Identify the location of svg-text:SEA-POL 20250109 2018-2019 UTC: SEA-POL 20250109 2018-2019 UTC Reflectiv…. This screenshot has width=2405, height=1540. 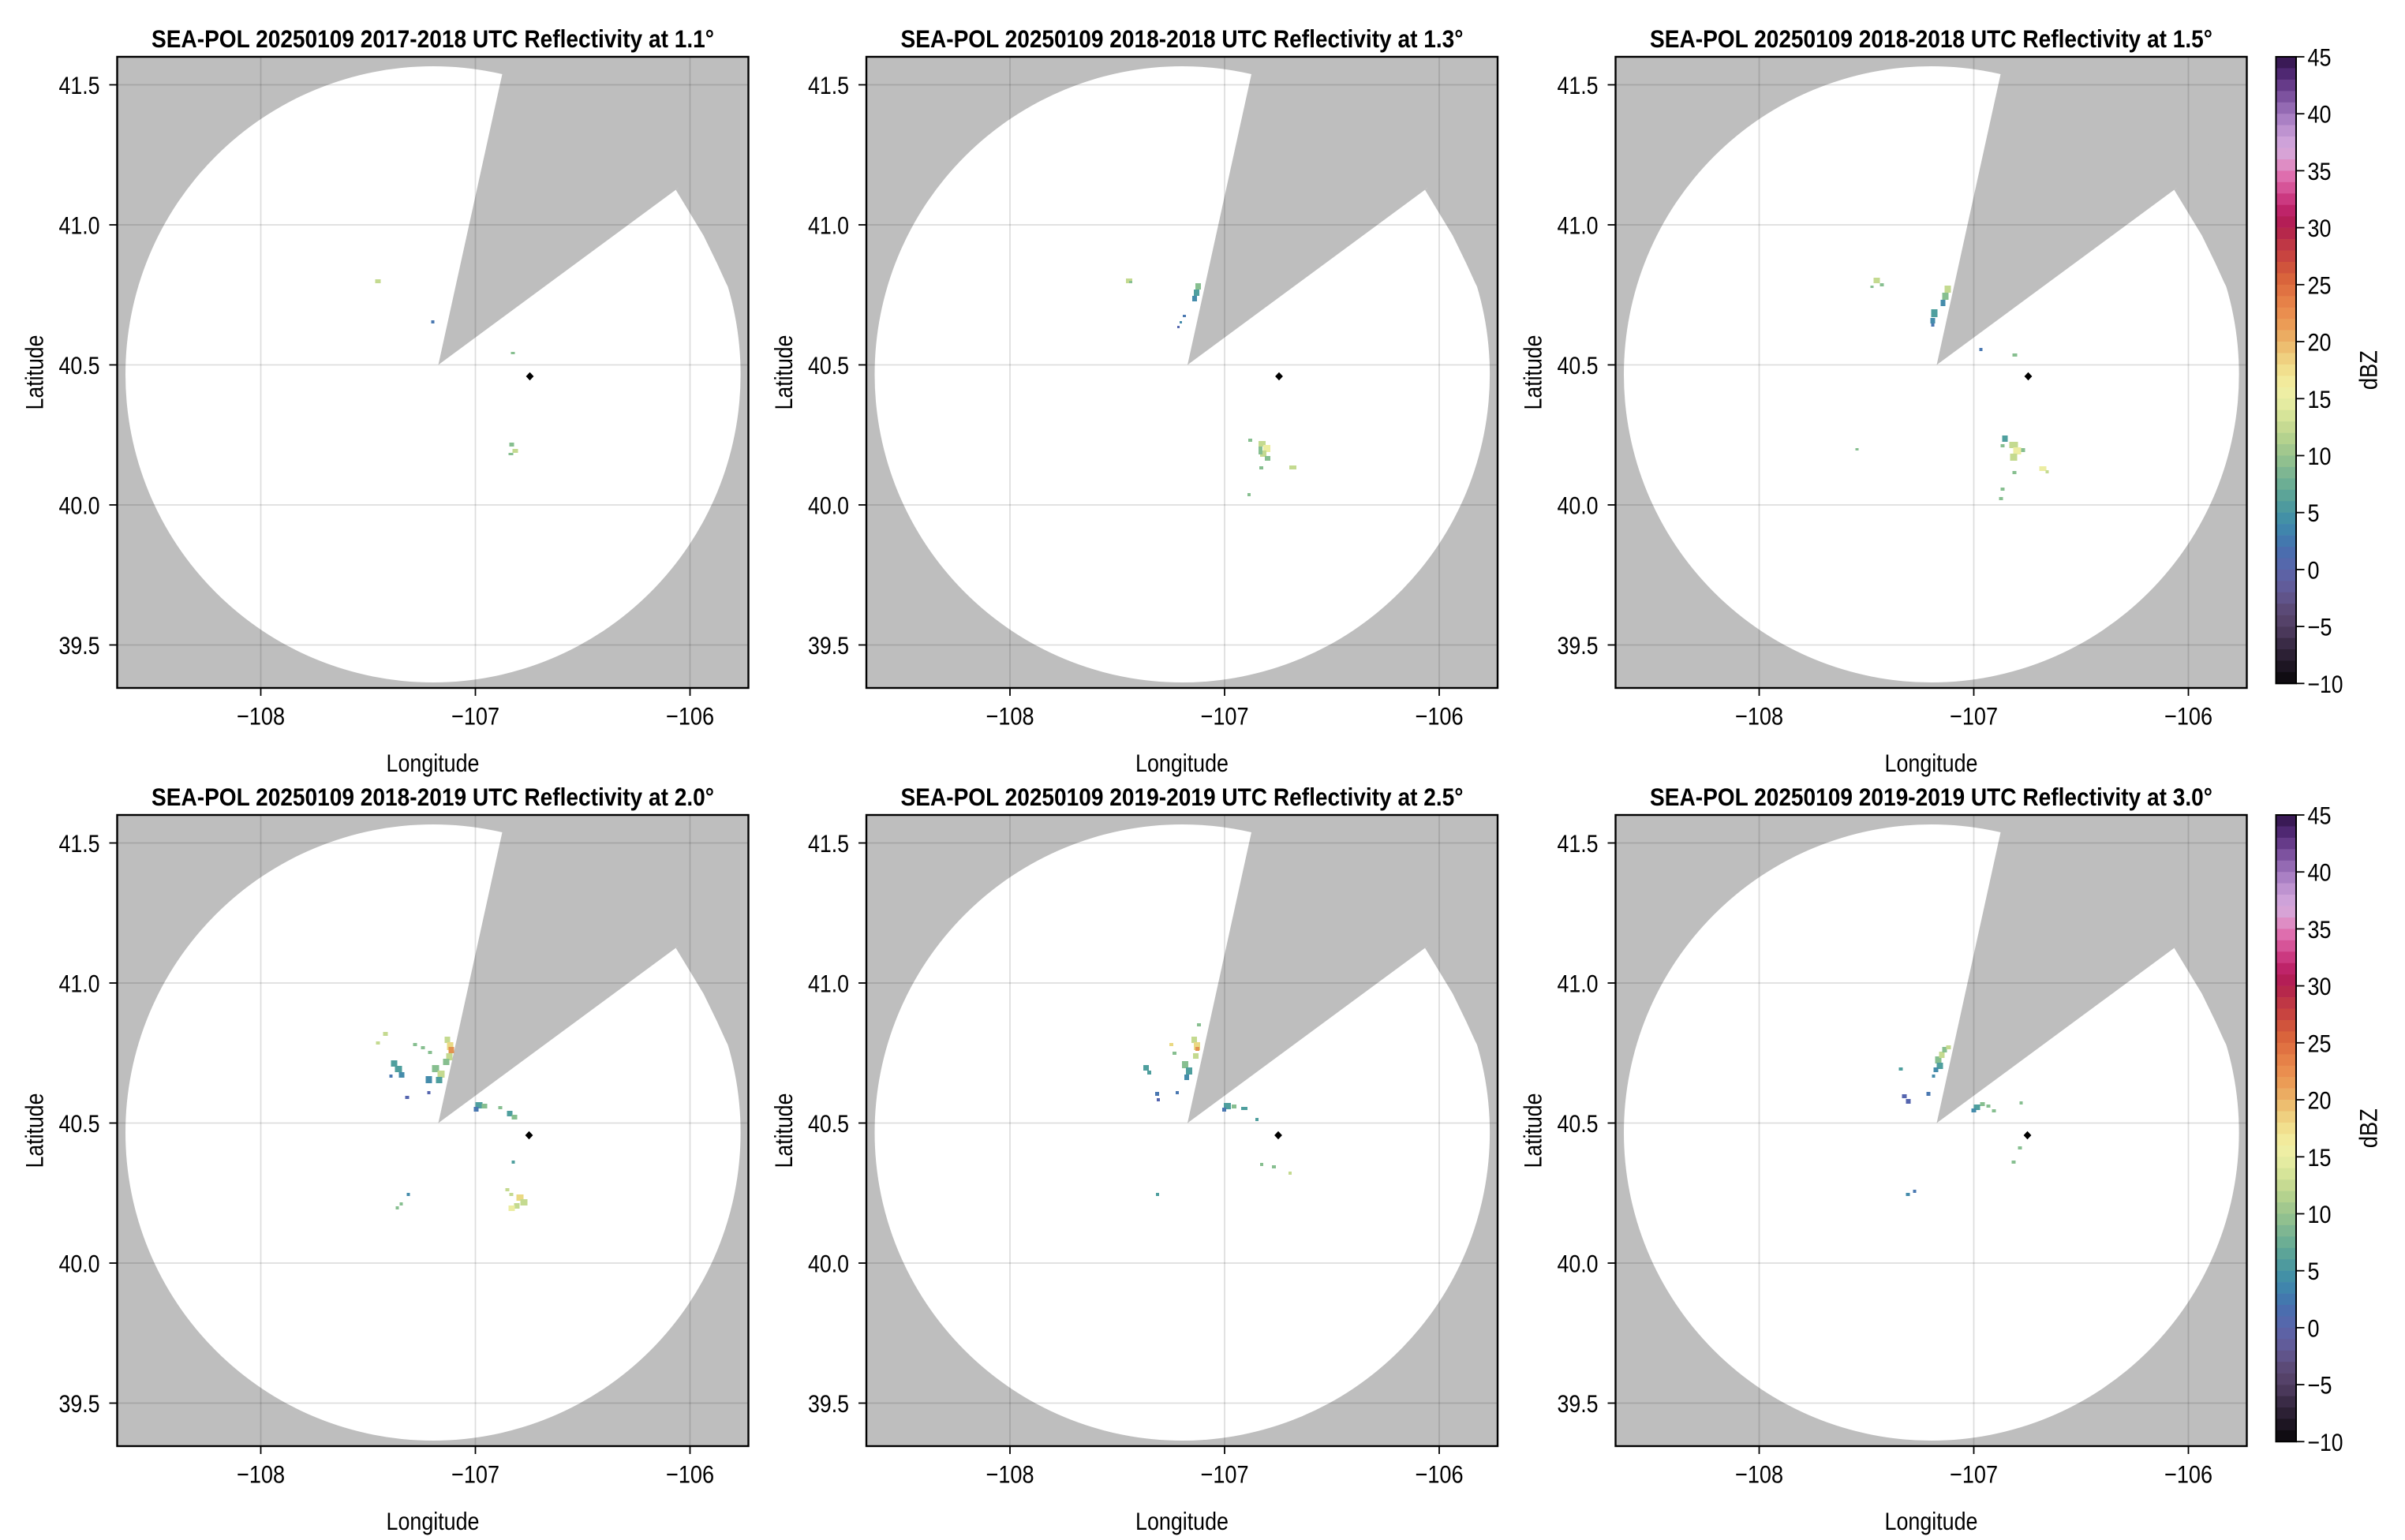
(432, 797).